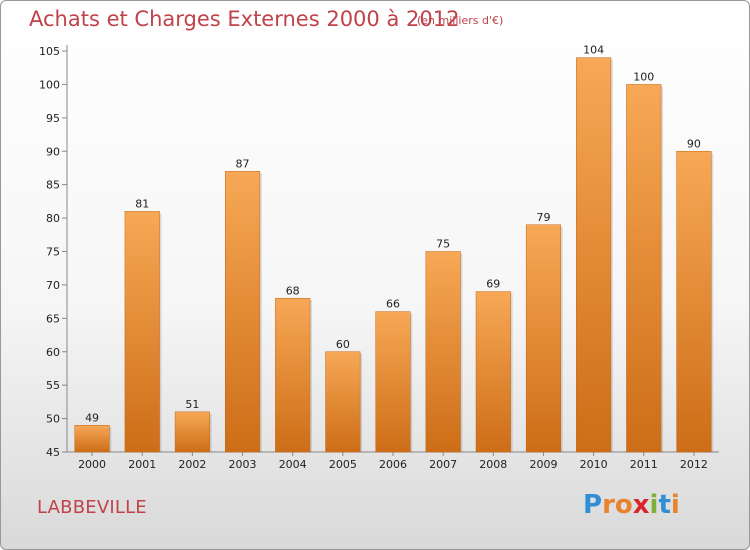  Describe the element at coordinates (92, 464) in the screenshot. I see `x-tick-label: 2000` at that location.